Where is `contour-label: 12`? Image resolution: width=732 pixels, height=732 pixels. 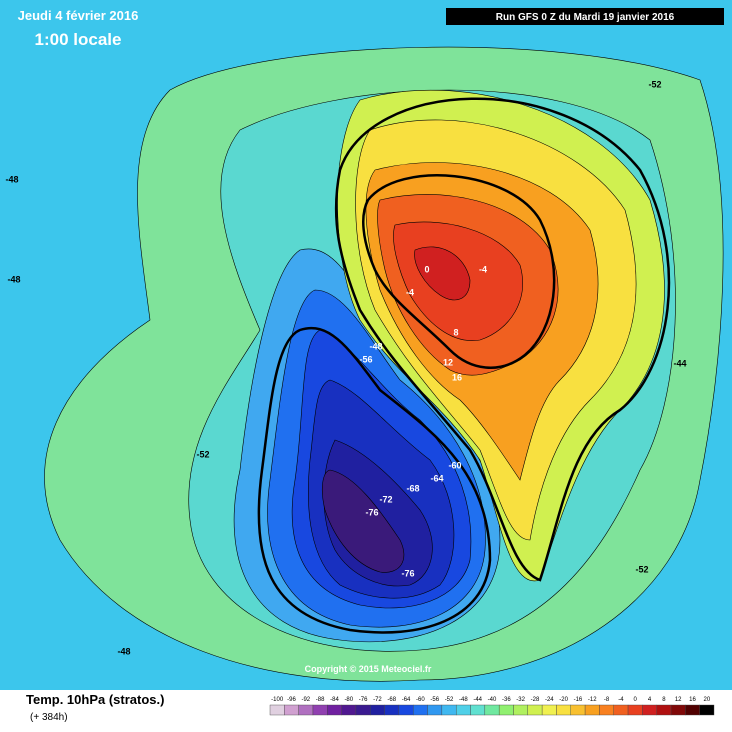
contour-label: 12 is located at coordinates (448, 362).